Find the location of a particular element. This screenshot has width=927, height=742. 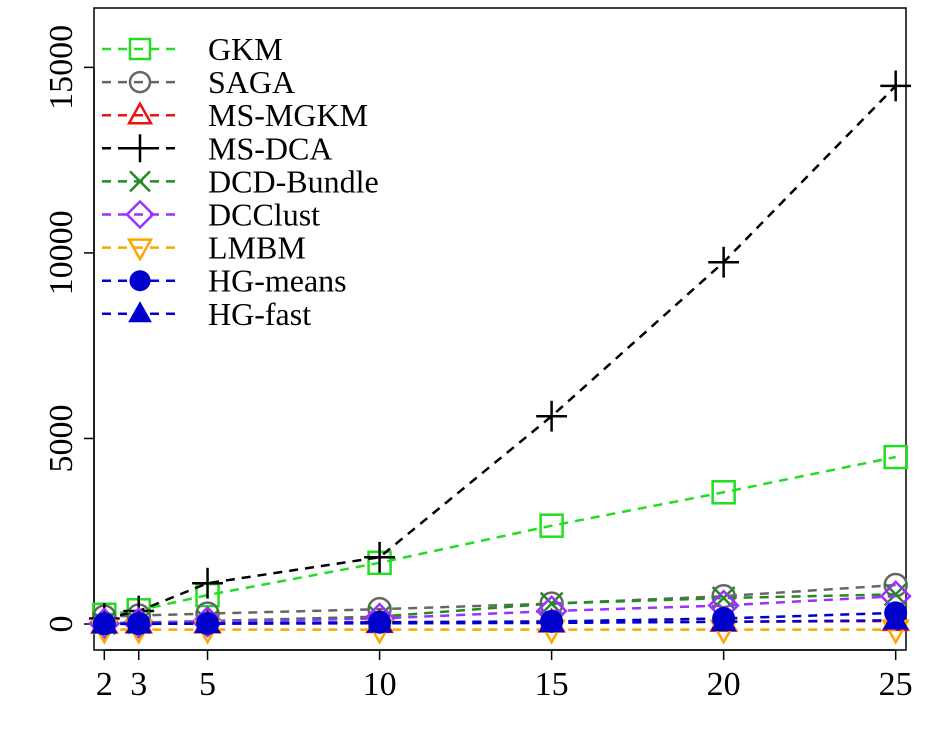

legend-item: MS-DCA is located at coordinates (217, 148).